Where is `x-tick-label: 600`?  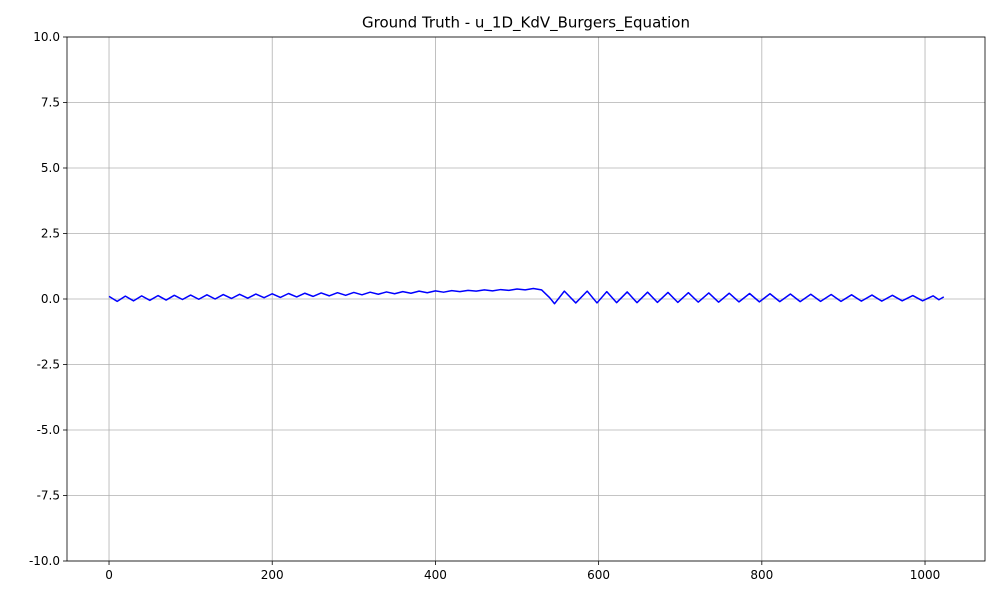
x-tick-label: 600 is located at coordinates (598, 575).